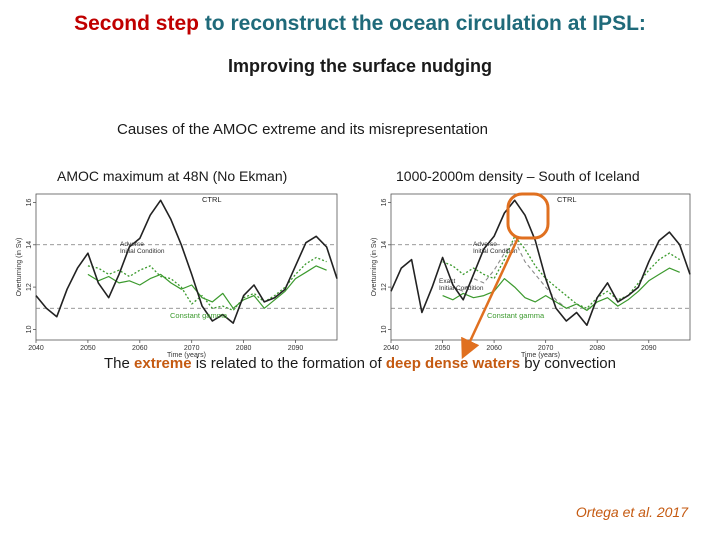 This screenshot has width=720, height=540. What do you see at coordinates (136, 23) in the screenshot?
I see `title-highlight: Second step` at bounding box center [136, 23].